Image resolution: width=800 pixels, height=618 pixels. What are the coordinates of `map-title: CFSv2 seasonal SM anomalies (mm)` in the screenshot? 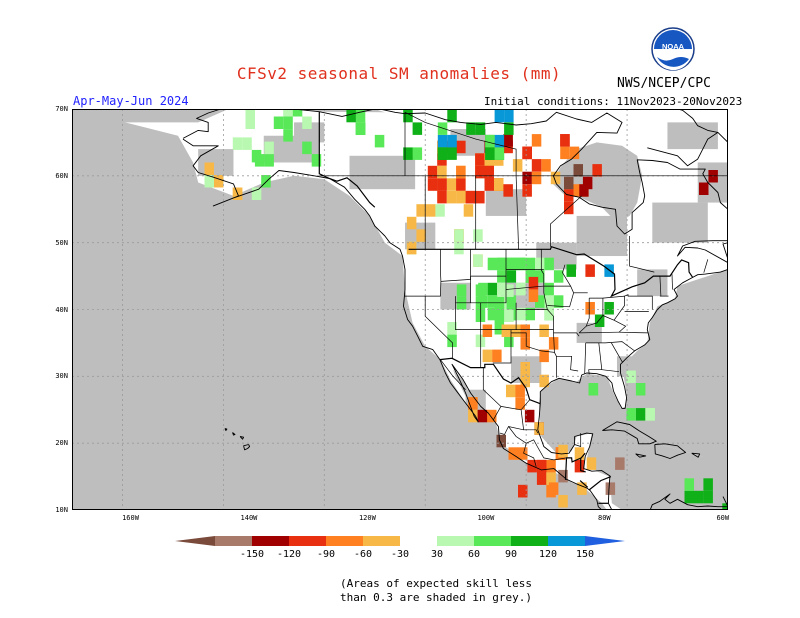 It's located at (399, 73).